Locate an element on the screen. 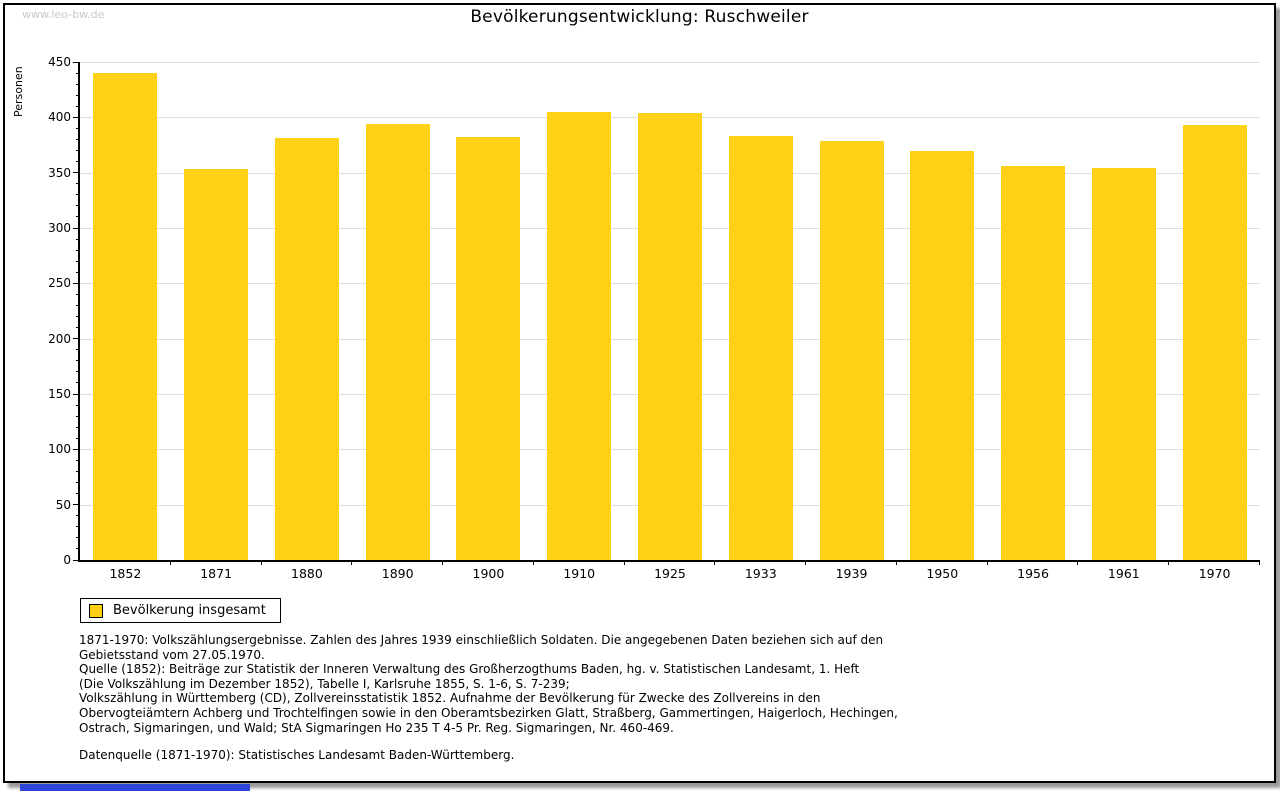 The height and width of the screenshot is (791, 1280). x-label-1910: 1910 is located at coordinates (579, 573).